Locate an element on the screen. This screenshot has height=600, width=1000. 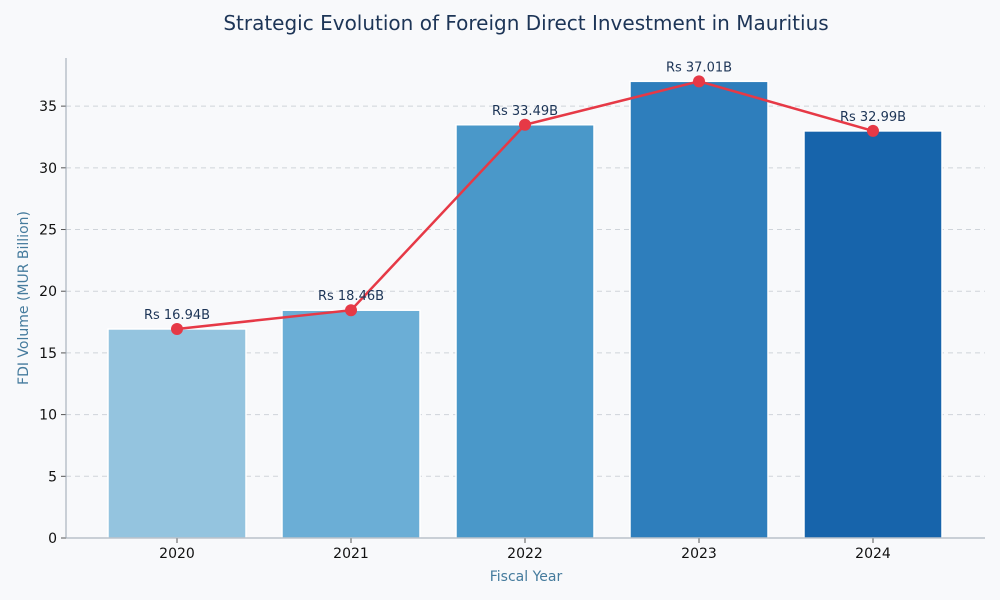
y-tick-label: 10 is located at coordinates (48, 416).